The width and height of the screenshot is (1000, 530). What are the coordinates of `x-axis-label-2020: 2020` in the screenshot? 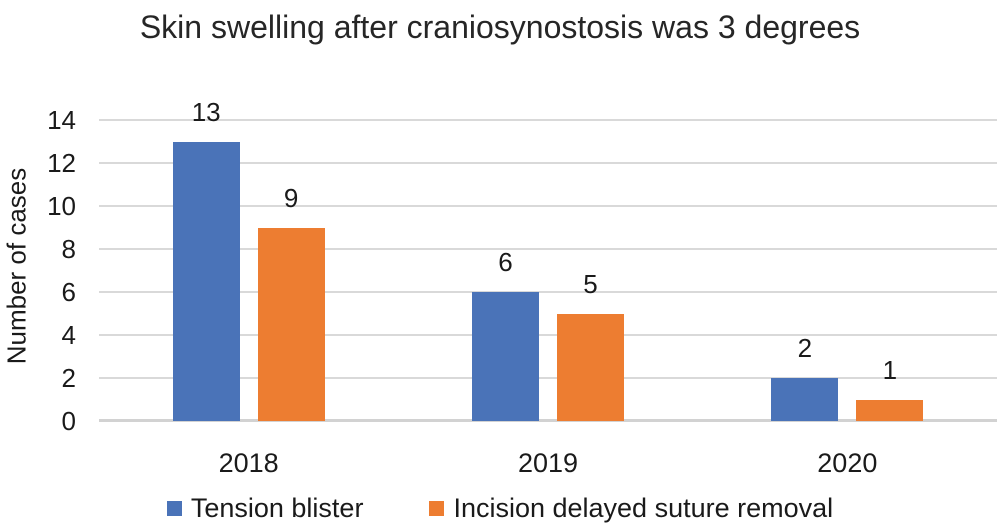 It's located at (847, 463).